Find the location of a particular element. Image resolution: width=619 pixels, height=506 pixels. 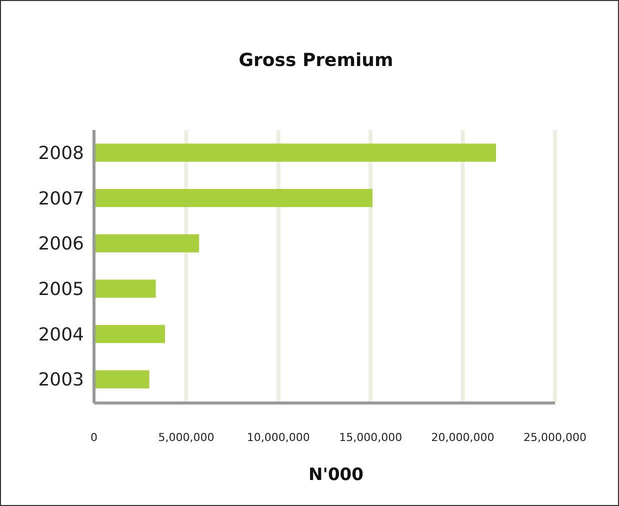

x-tick-label: 20,000,000 is located at coordinates (462, 437).